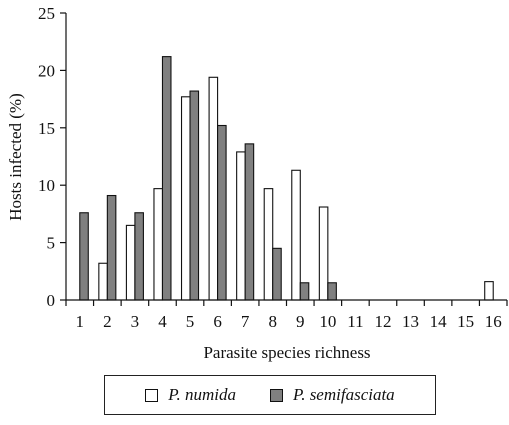  Describe the element at coordinates (355, 321) in the screenshot. I see `x-tick-label-11: 11` at that location.